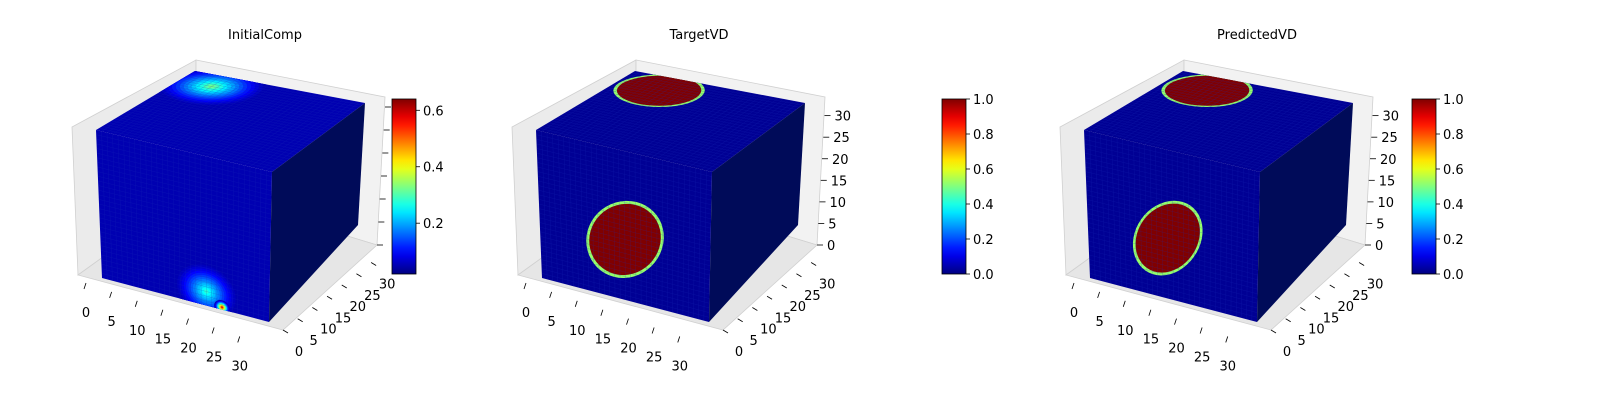 Image resolution: width=1600 pixels, height=400 pixels. Describe the element at coordinates (526, 313) in the screenshot. I see `x-tick-label: 0` at that location.